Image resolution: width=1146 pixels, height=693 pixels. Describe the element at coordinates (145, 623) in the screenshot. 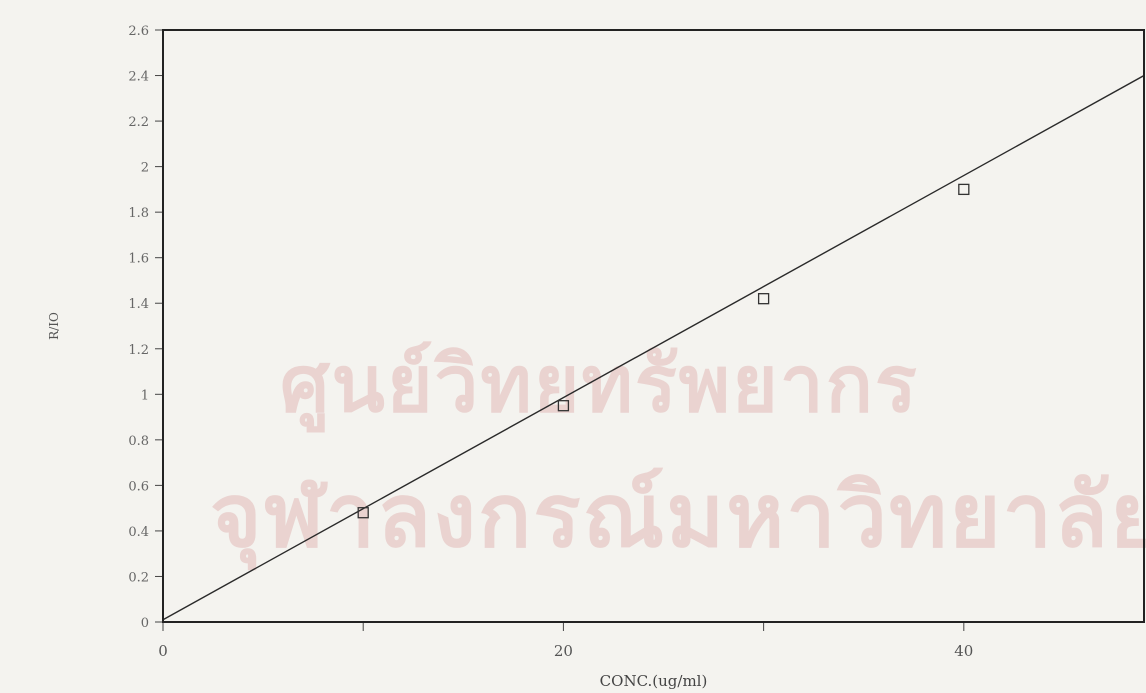

I see `y-tick-label: 0` at that location.